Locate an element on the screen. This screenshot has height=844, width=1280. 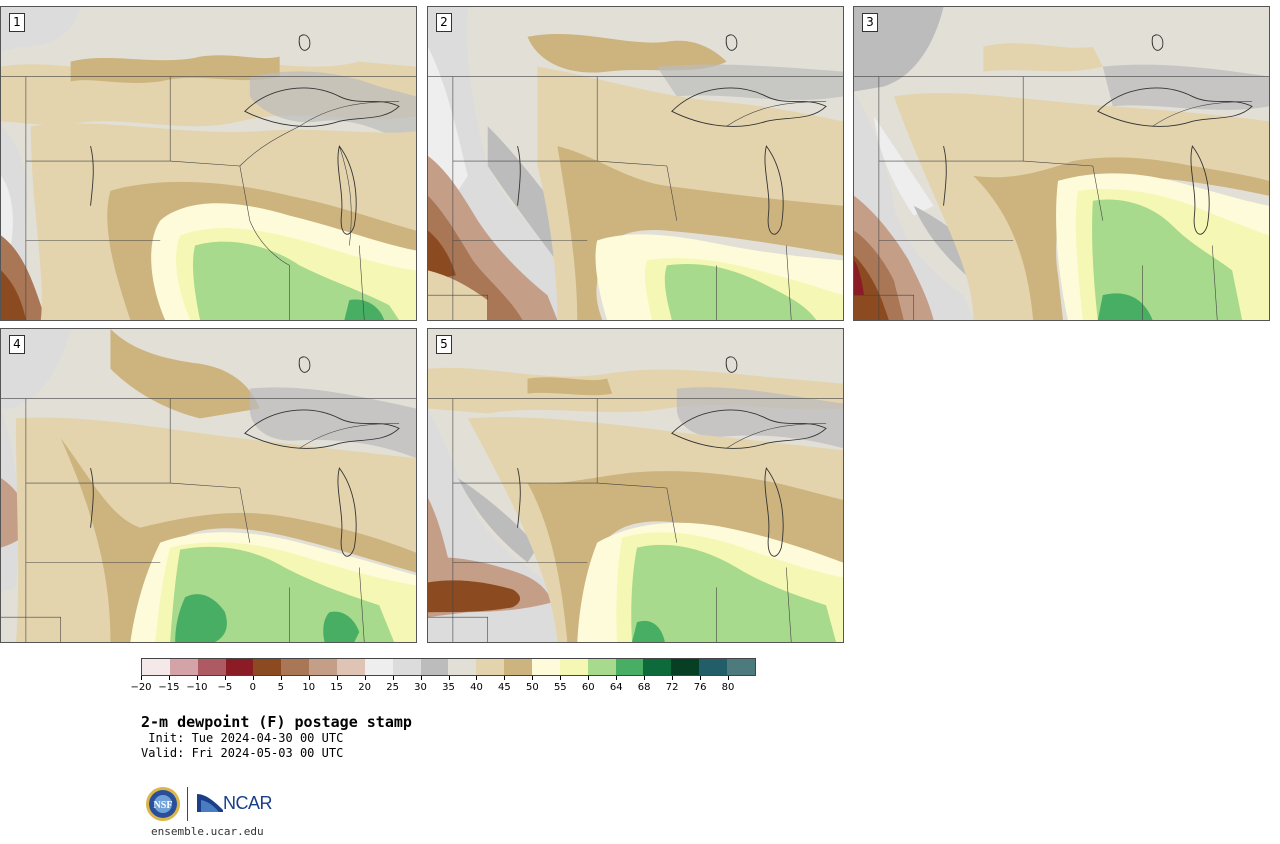
colorbar-swatches is located at coordinates (448, 667).